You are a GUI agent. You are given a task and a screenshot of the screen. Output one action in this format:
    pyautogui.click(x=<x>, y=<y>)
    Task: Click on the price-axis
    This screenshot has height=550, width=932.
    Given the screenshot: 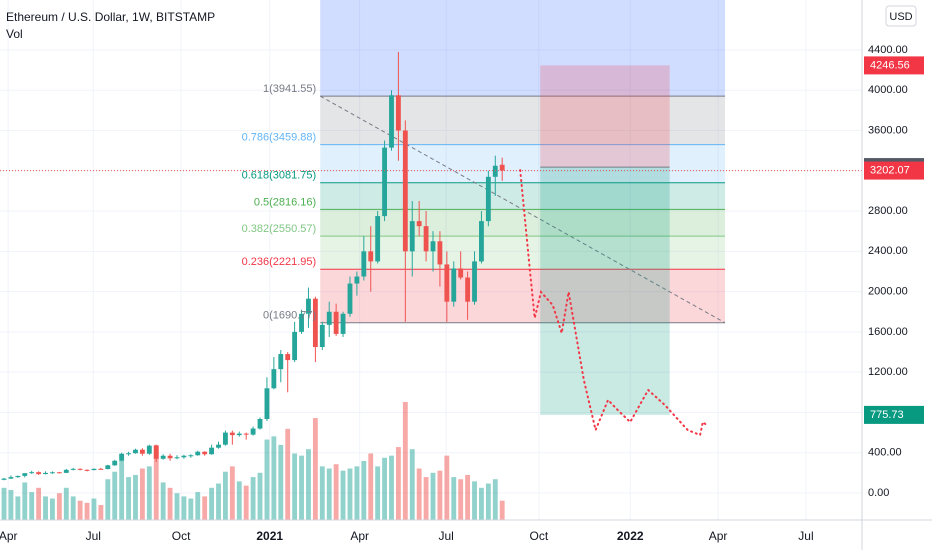 What is the action you would take?
    pyautogui.click(x=897, y=275)
    